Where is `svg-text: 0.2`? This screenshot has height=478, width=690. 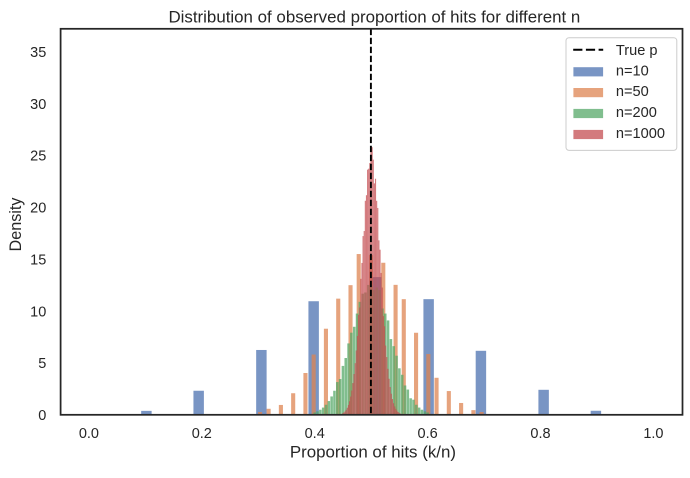
svg-text: 0.2 is located at coordinates (202, 434).